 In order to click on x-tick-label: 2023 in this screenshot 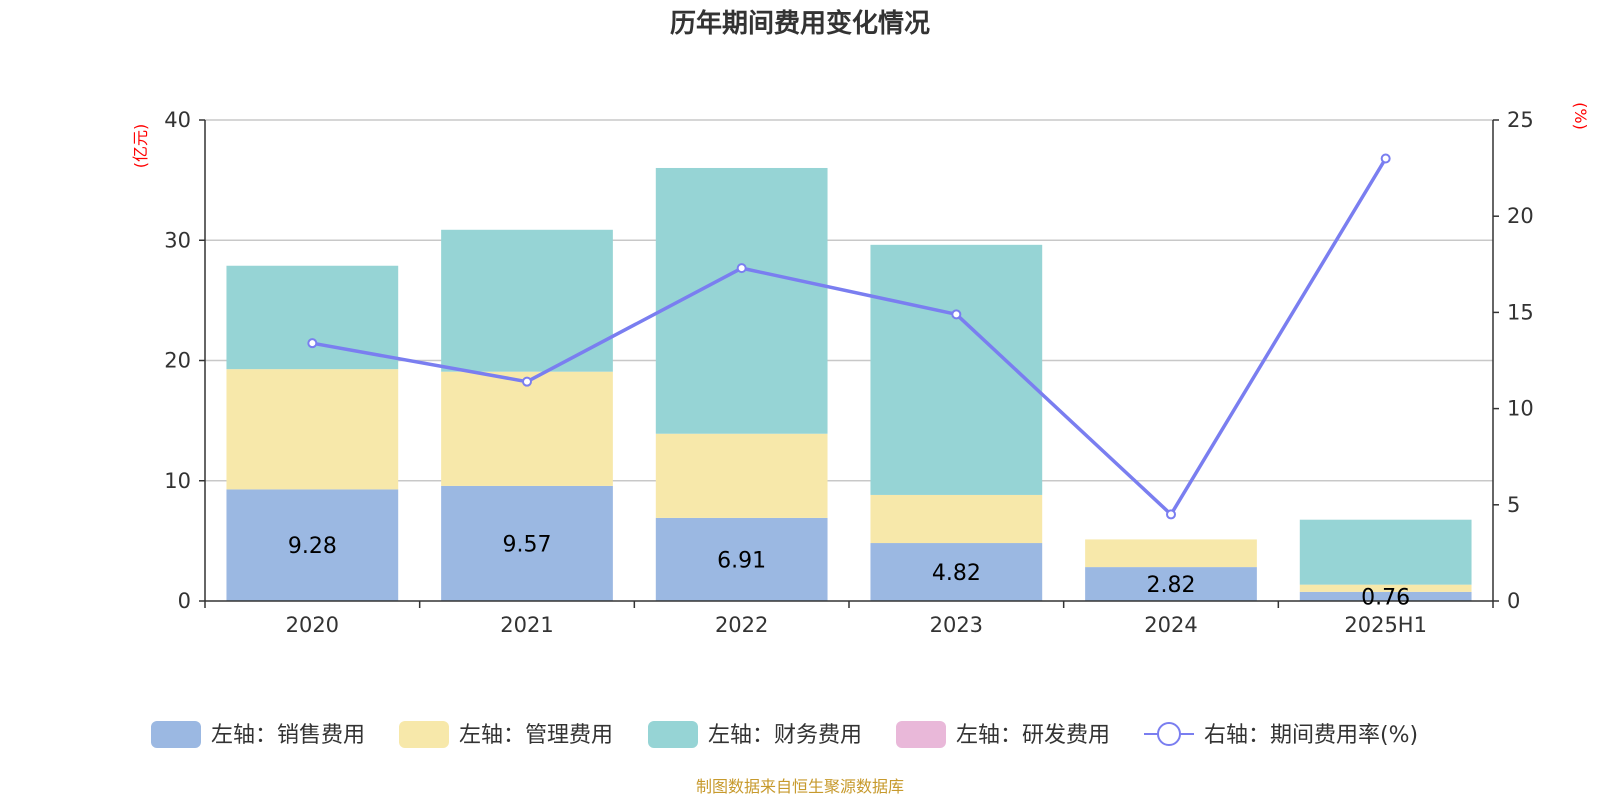, I will do `click(956, 625)`.